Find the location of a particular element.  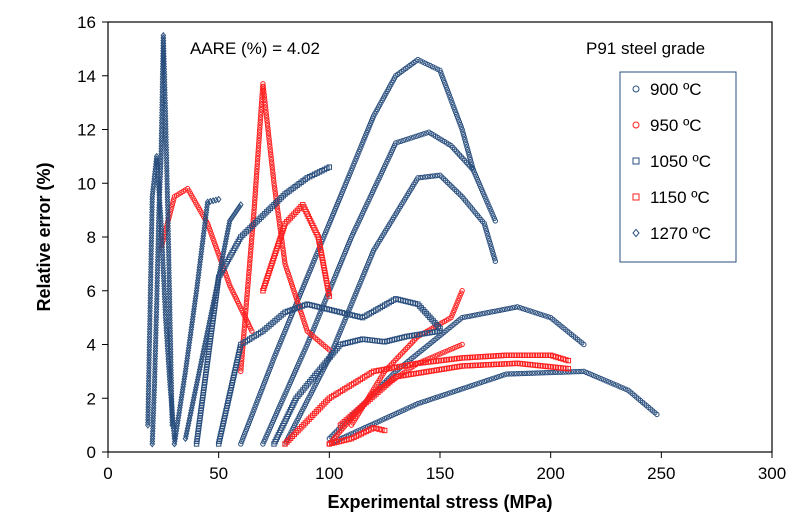

x-tick-label: 200 is located at coordinates (550, 473).